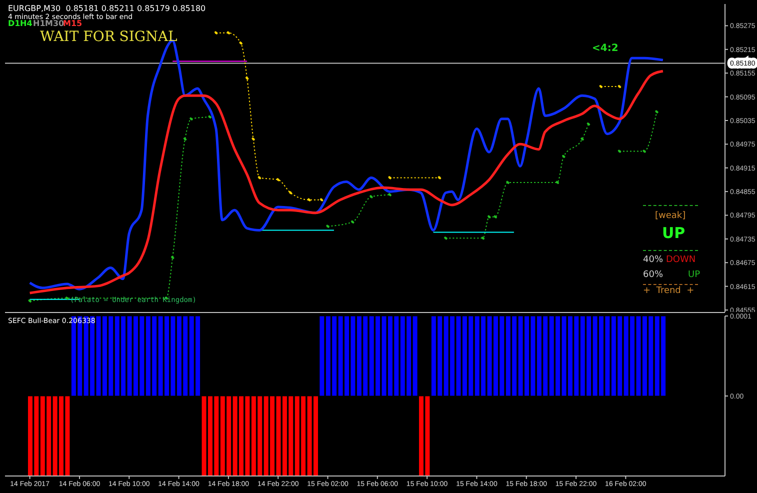 The width and height of the screenshot is (757, 493). What do you see at coordinates (653, 260) in the screenshot?
I see `annotation: 40%` at bounding box center [653, 260].